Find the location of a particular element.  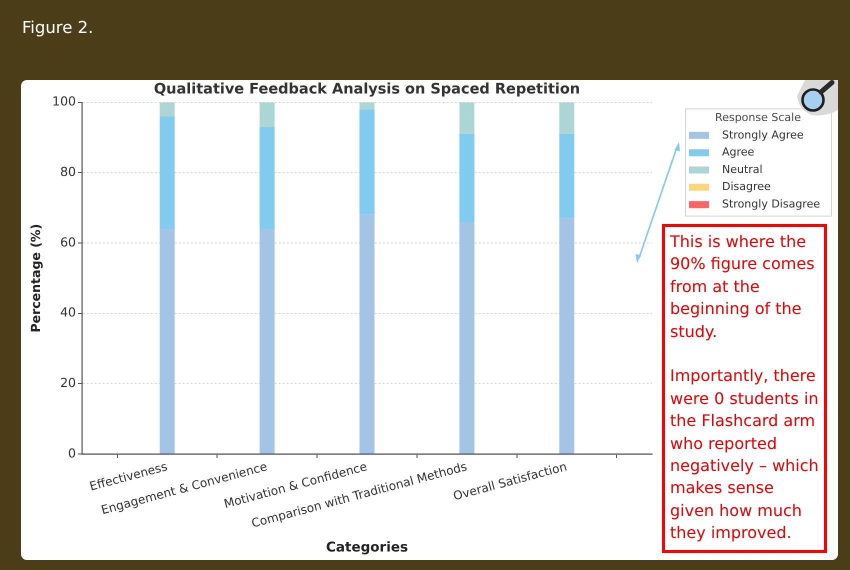

legend-label: Neutral is located at coordinates (742, 169).